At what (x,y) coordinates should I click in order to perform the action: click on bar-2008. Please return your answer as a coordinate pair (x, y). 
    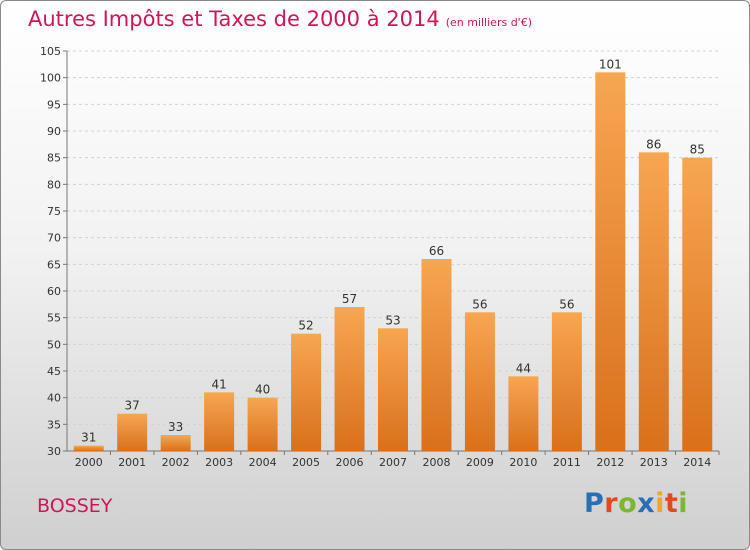
    Looking at the image, I should click on (436, 355).